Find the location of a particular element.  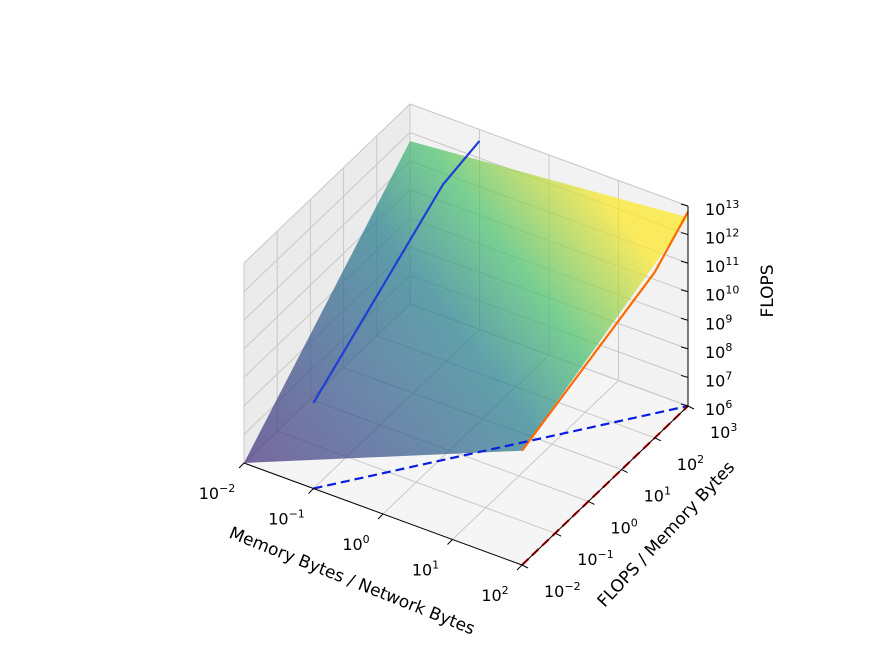

z-tick-label: 10⁸ is located at coordinates (718, 351).